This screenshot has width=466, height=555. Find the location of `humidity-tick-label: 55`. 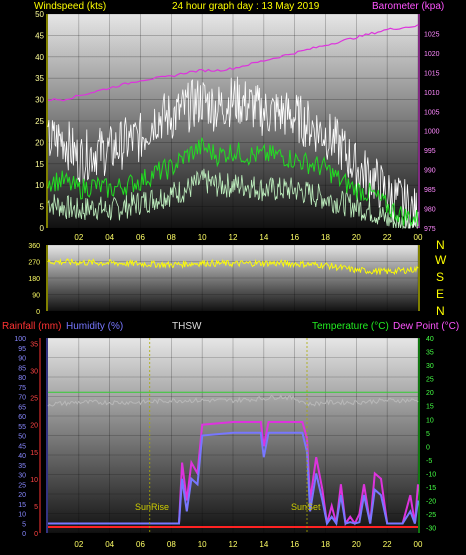

humidity-tick-label: 55 is located at coordinates (22, 427).